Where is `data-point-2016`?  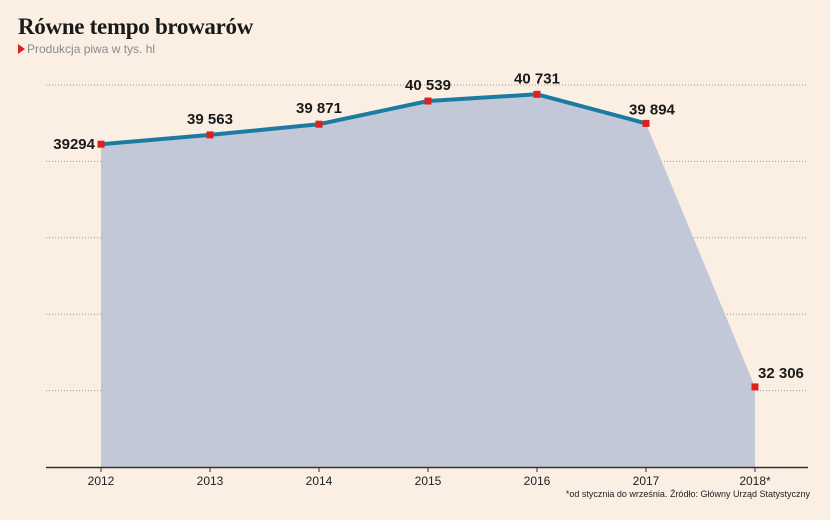
data-point-2016 is located at coordinates (537, 94).